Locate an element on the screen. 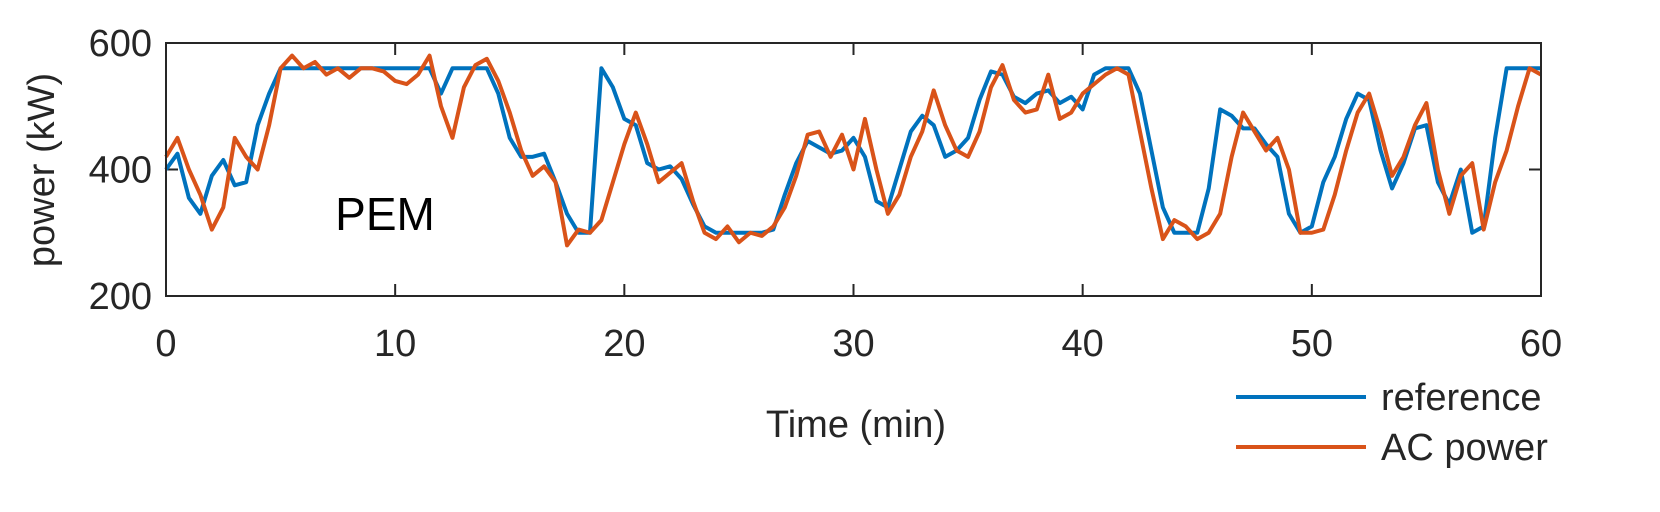 The image size is (1660, 512). x-tick-label: 30 is located at coordinates (853, 344).